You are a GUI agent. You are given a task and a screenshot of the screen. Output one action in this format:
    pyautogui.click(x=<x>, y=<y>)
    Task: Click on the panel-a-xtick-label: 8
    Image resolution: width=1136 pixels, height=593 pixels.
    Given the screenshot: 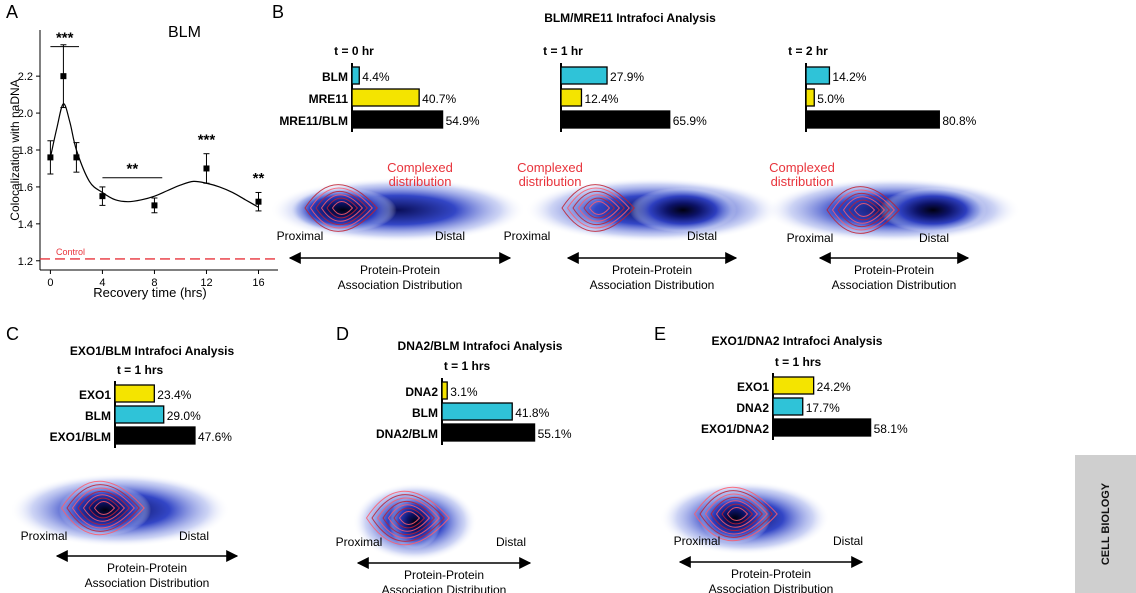 What is the action you would take?
    pyautogui.click(x=154, y=283)
    